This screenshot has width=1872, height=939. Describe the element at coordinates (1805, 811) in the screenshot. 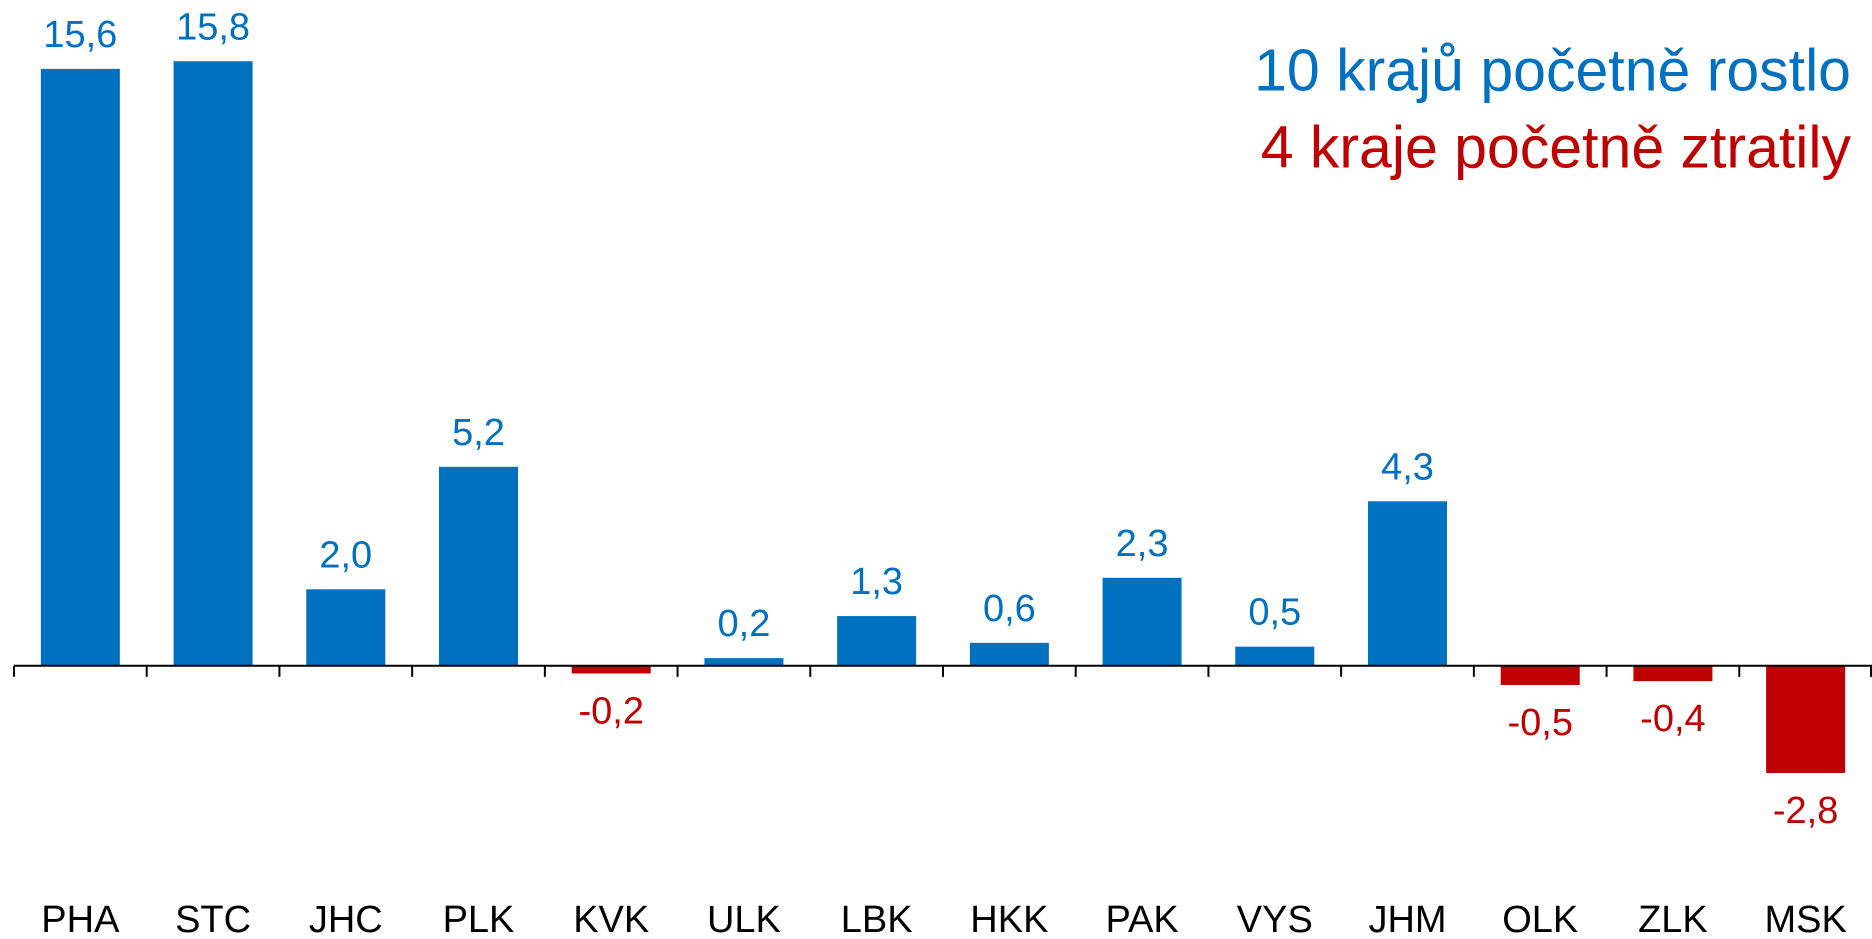

I see `value-label: -2,8` at that location.